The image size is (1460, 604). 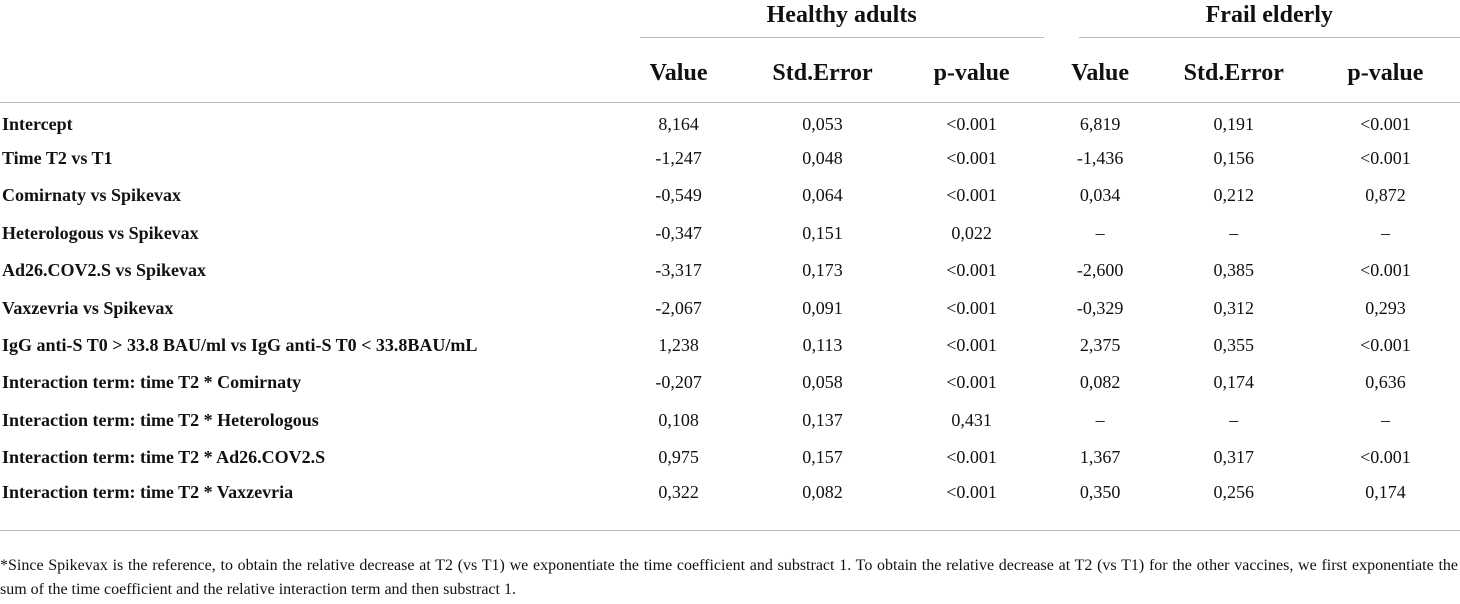 I want to click on table-cell: -3,317, so click(x=678, y=270).